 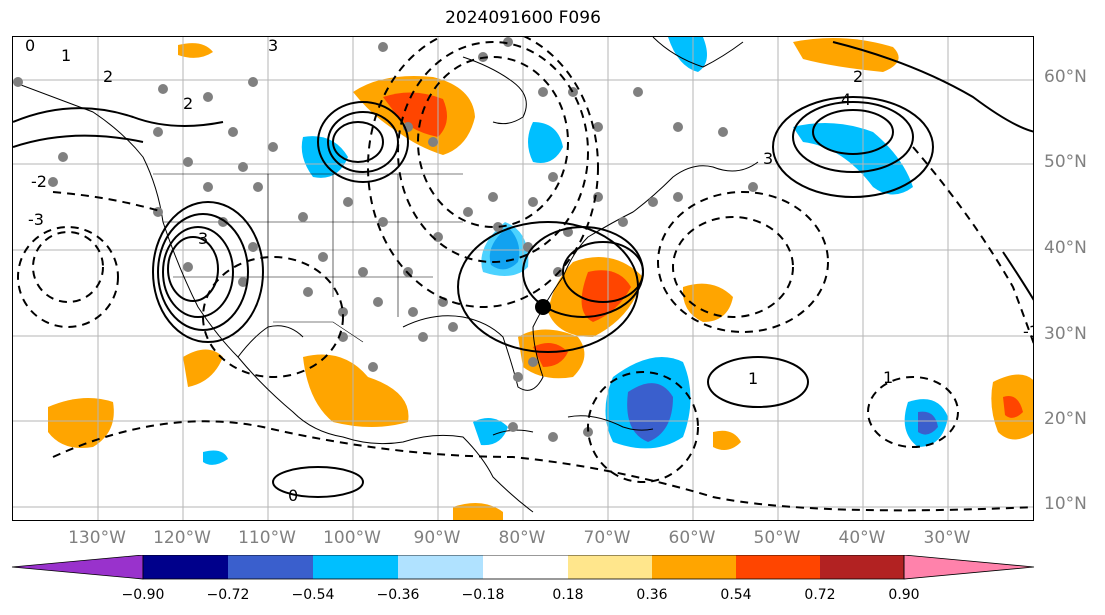 What do you see at coordinates (36, 219) in the screenshot?
I see `contour-label: -3` at bounding box center [36, 219].